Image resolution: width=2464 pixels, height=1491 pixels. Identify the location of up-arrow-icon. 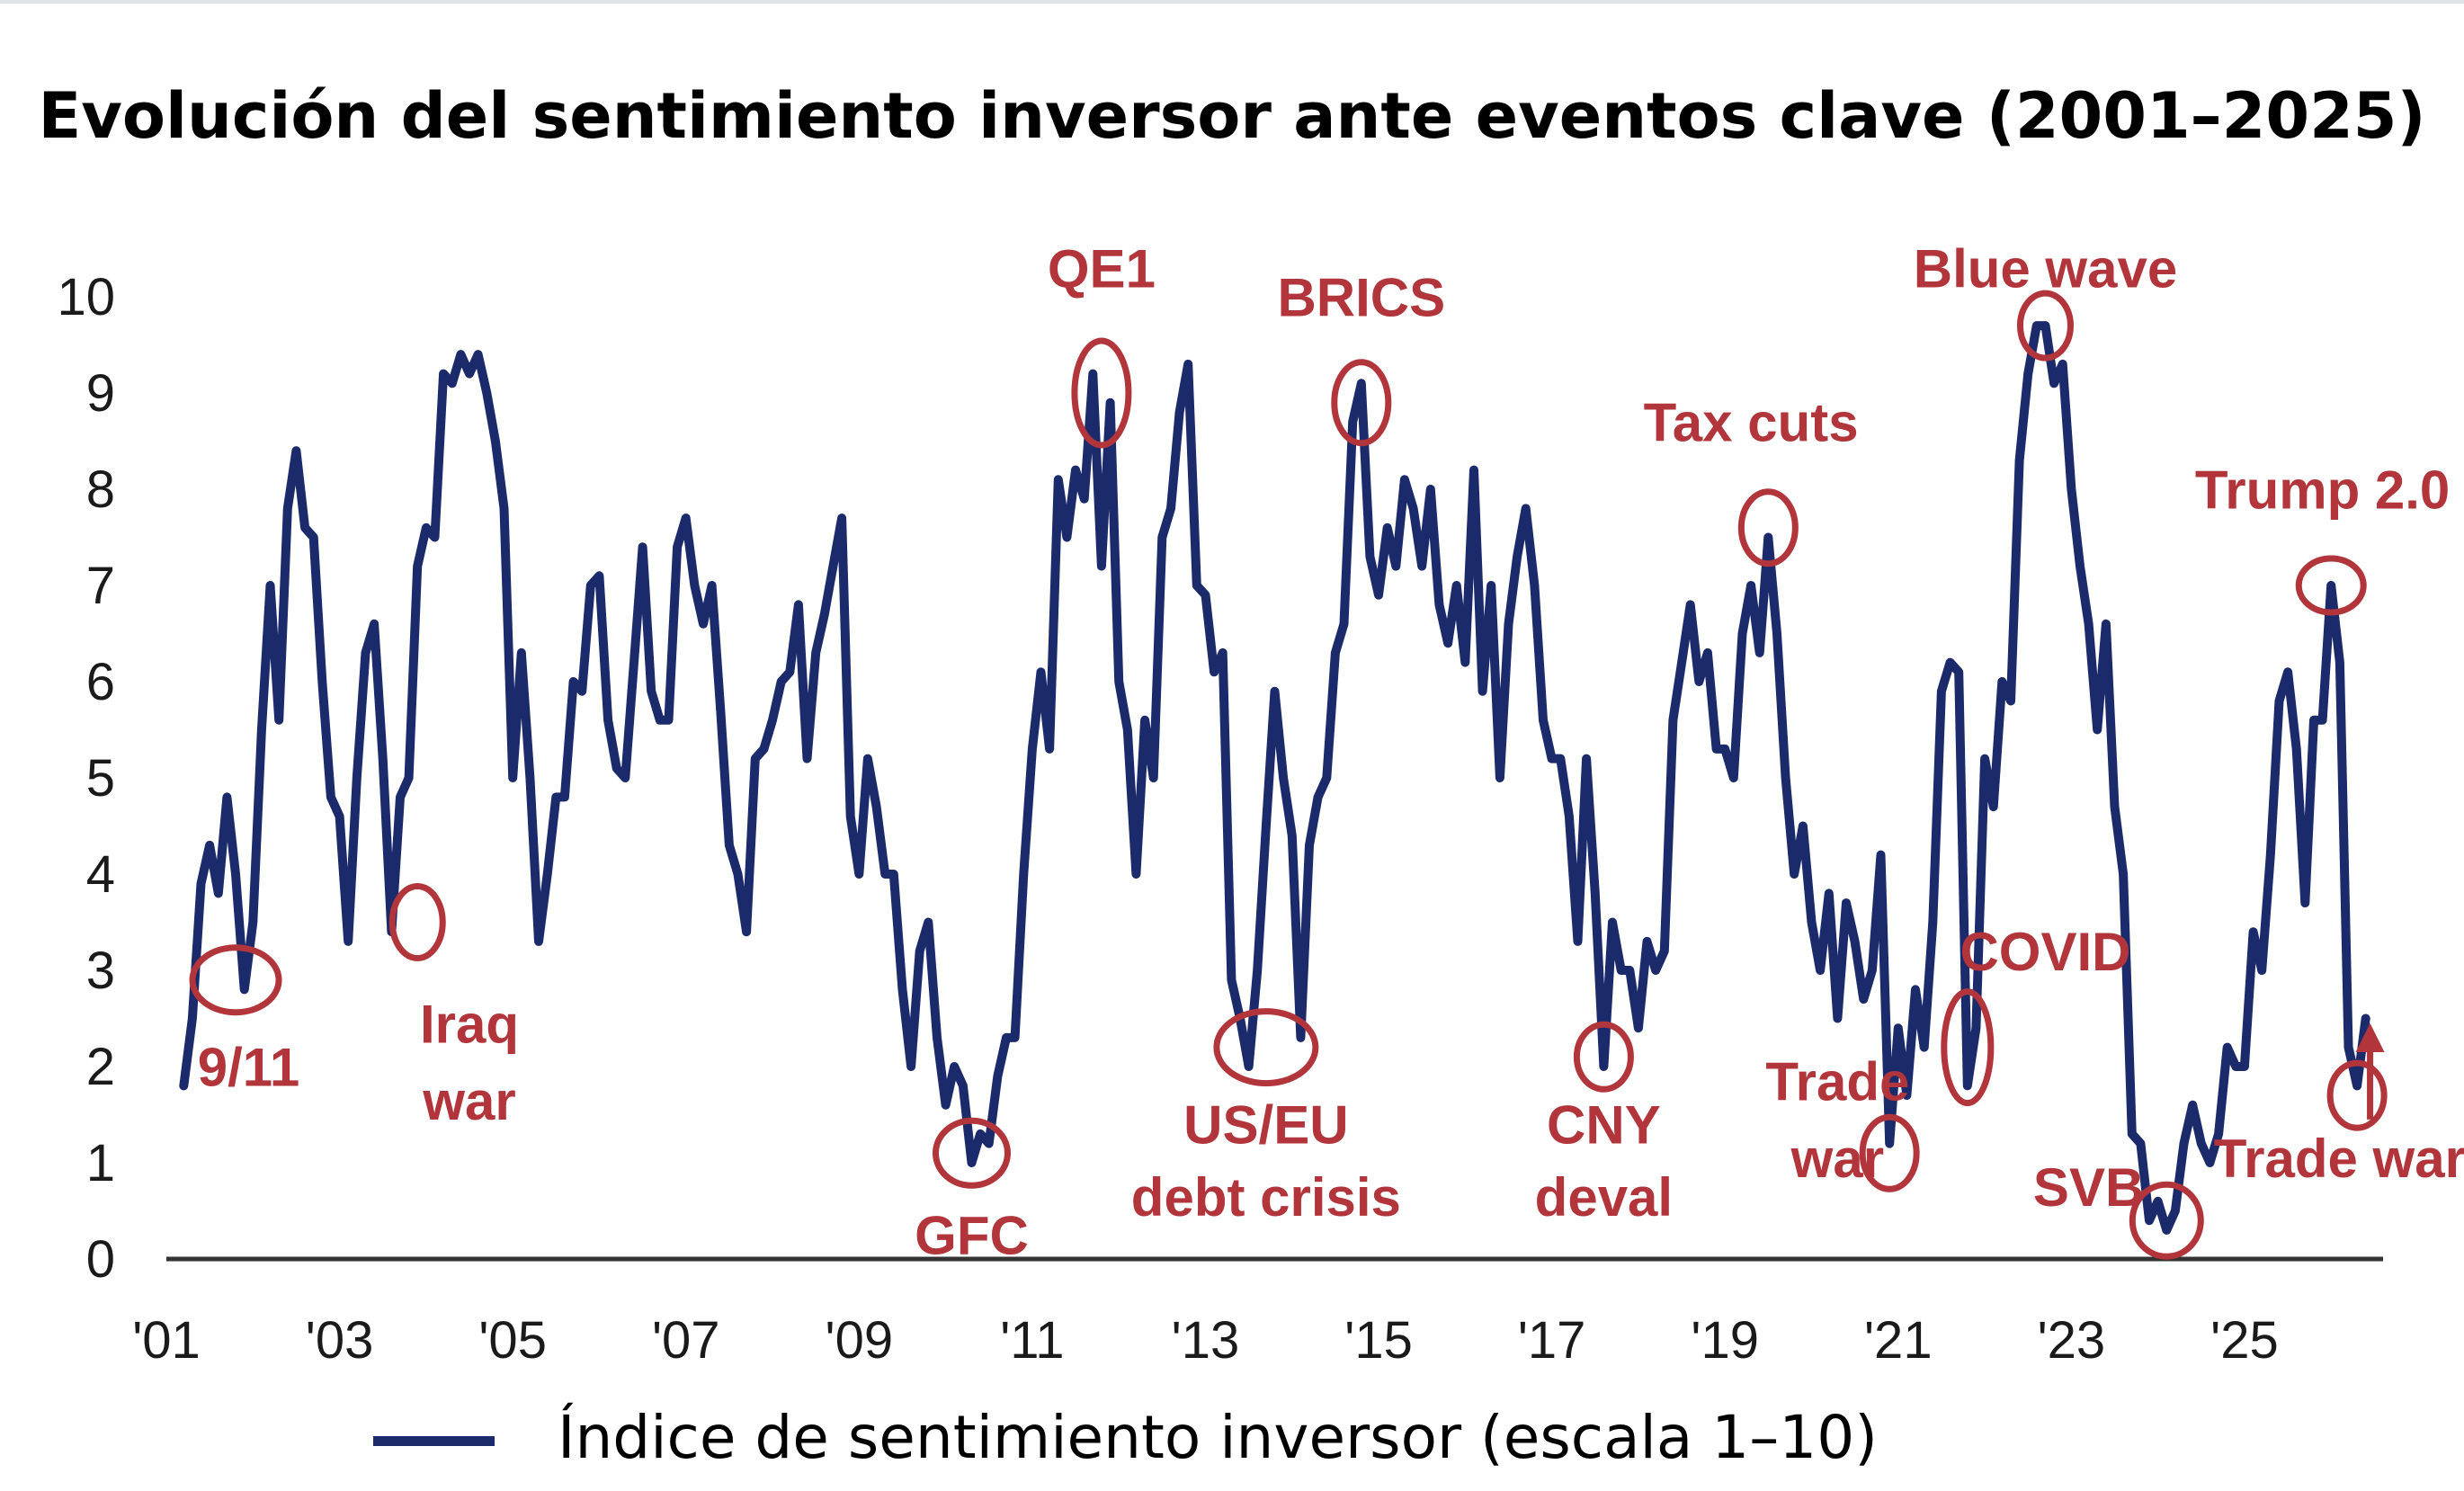
(2370, 1071).